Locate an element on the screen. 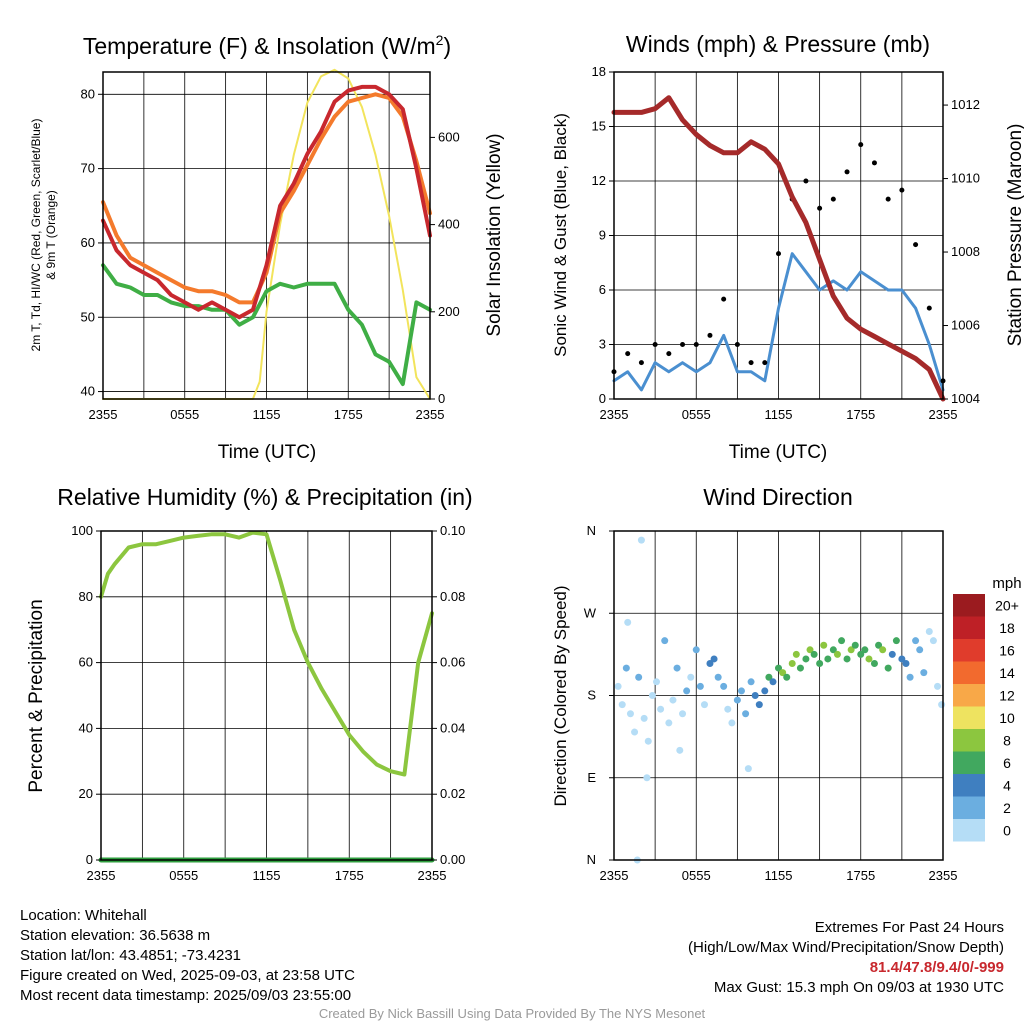  legend-label: 16 is located at coordinates (1007, 650).